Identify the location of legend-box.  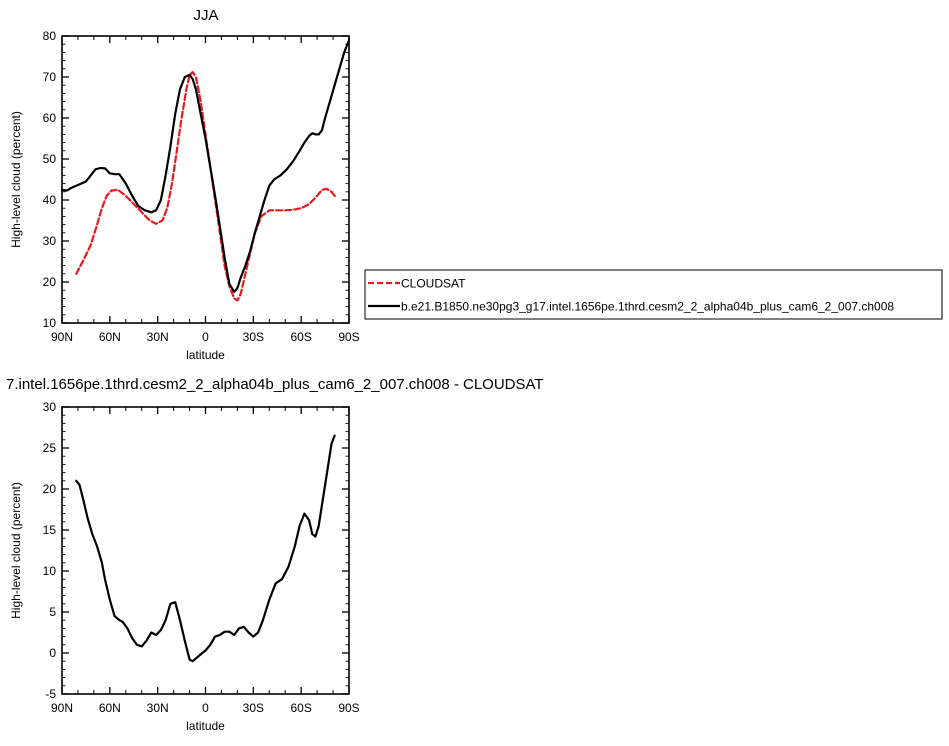
(653, 294).